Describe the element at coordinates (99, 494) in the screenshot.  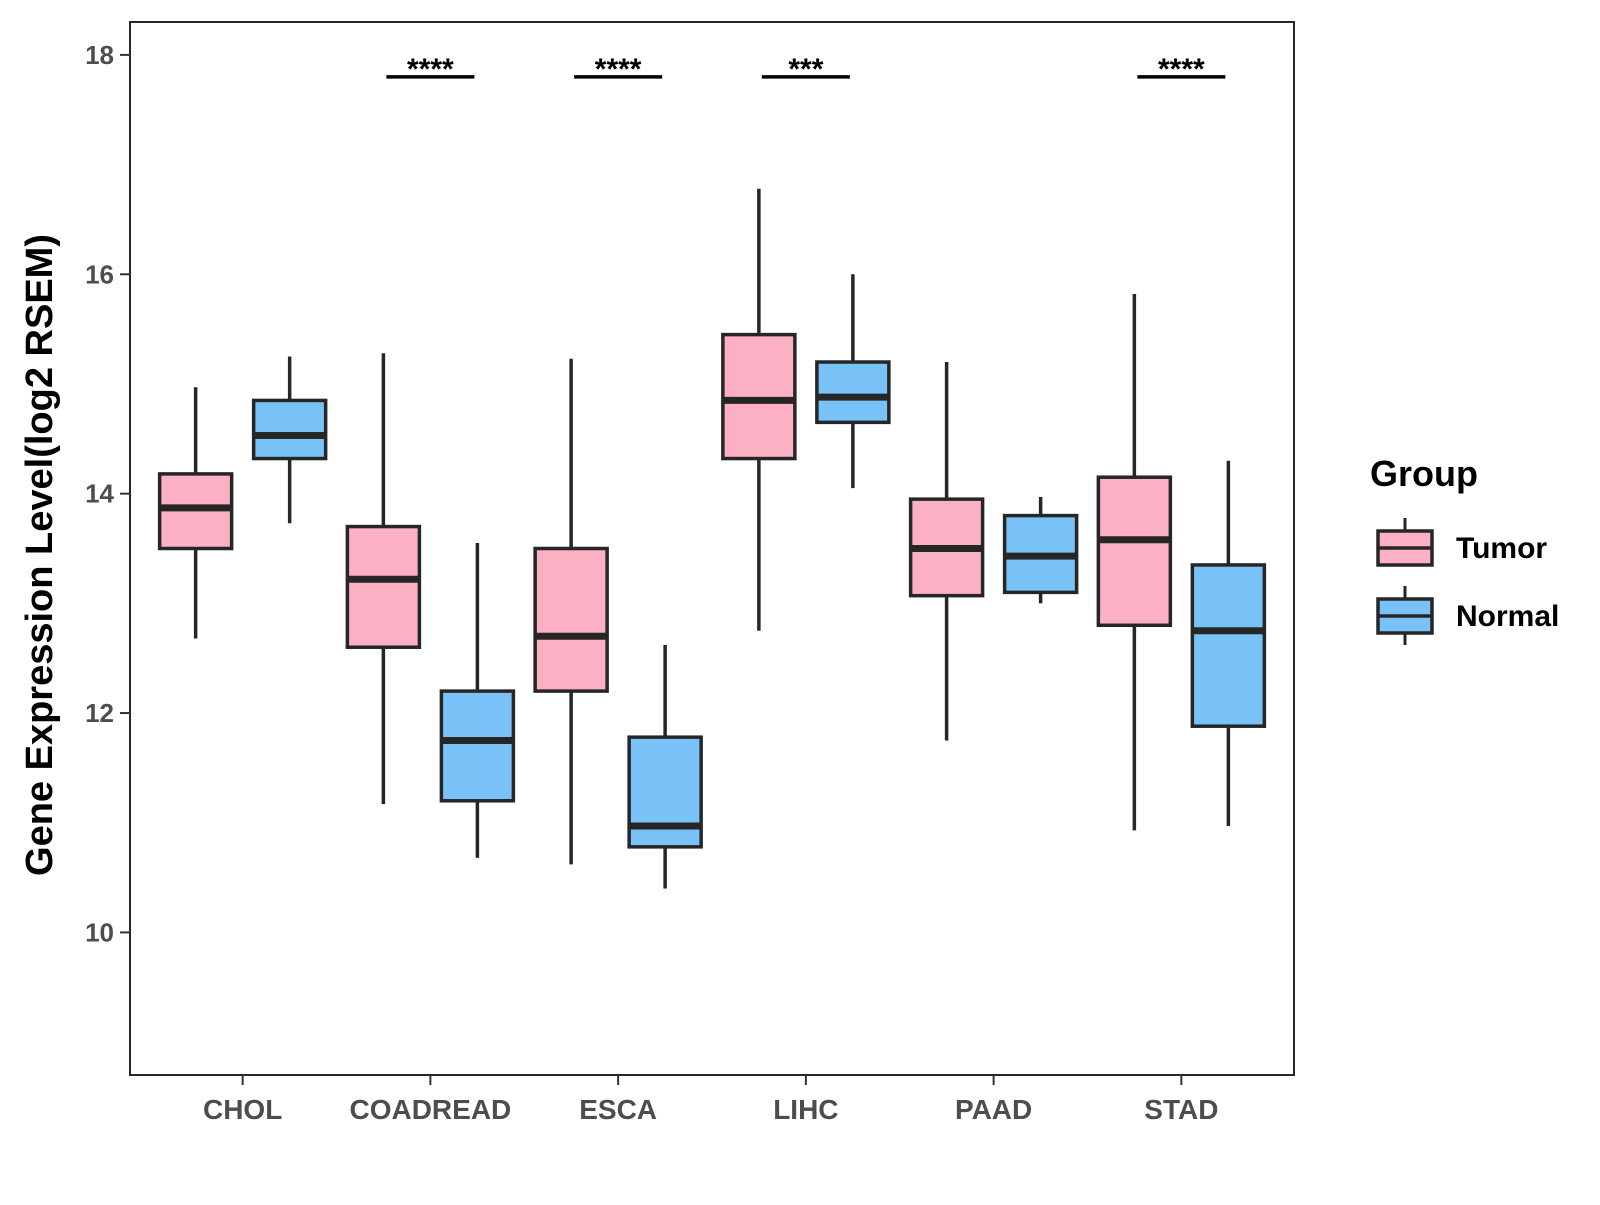
I see `y-tick-label: 14` at that location.